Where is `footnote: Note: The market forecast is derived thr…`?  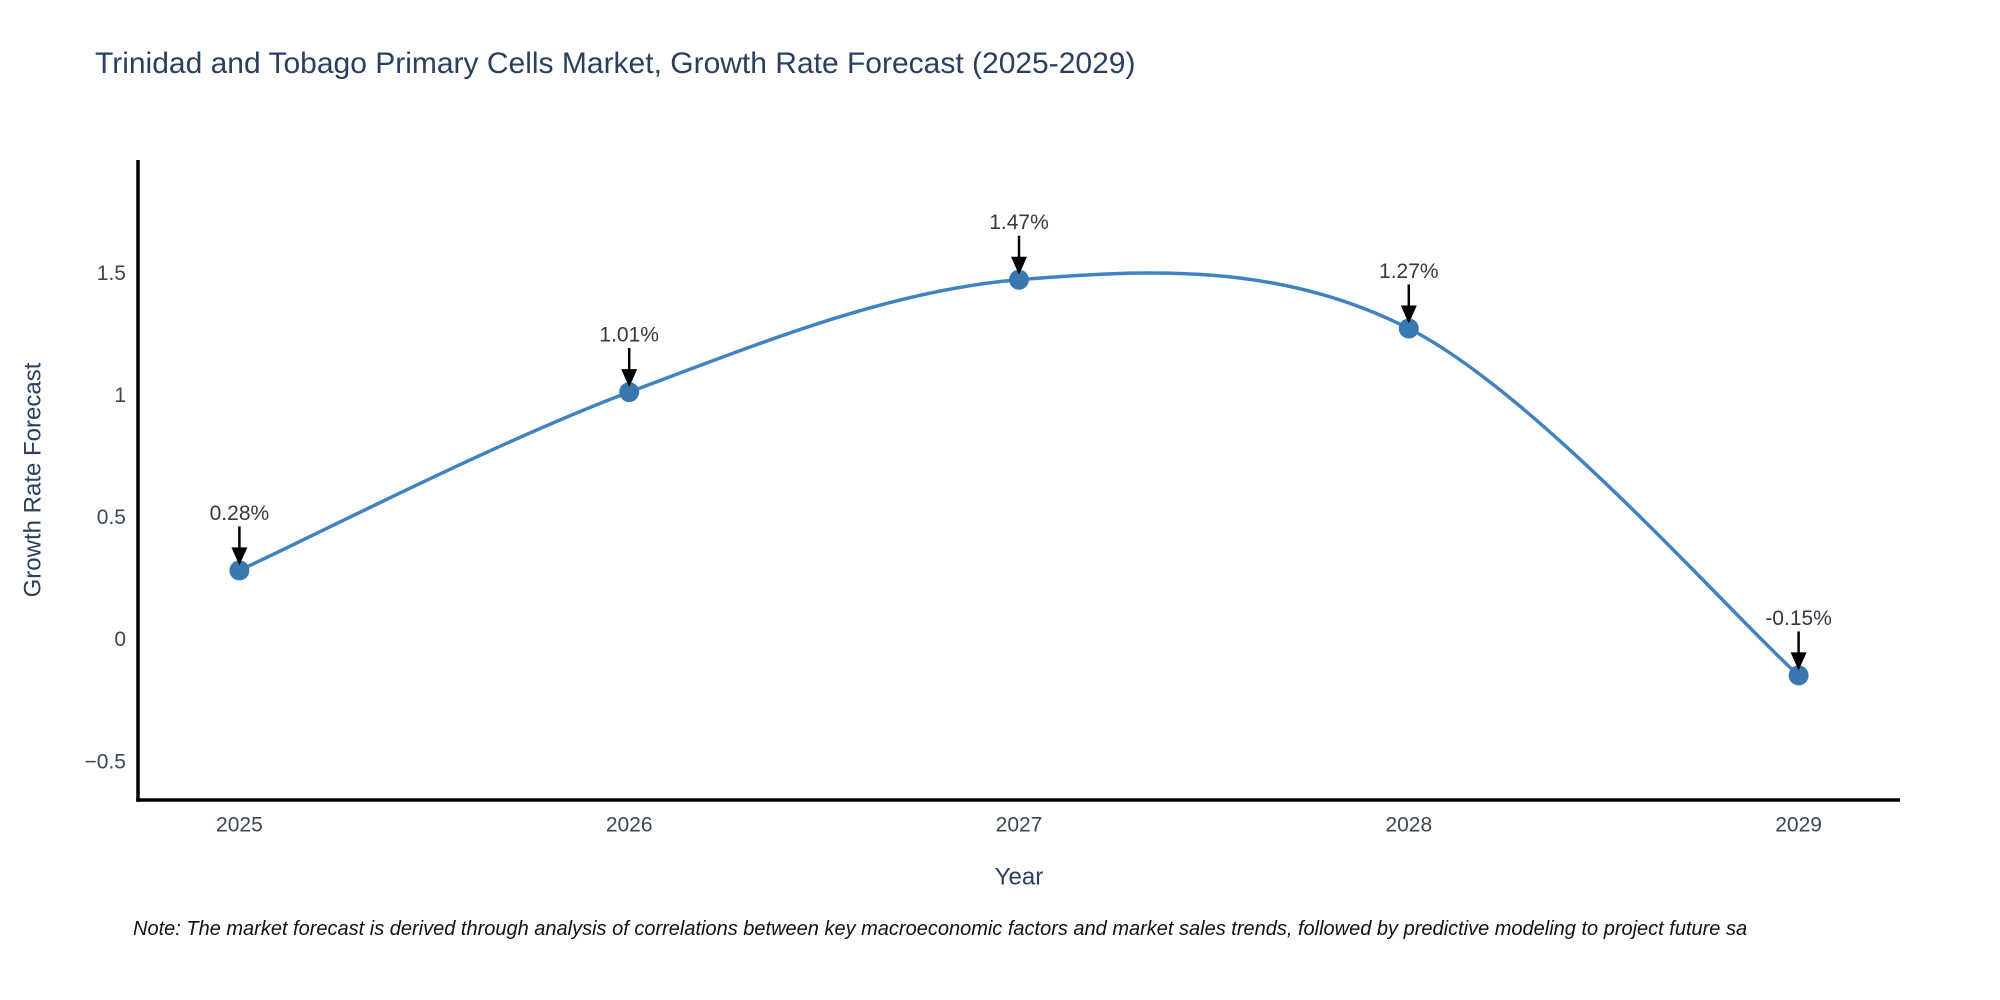
footnote: Note: The market forecast is derived thr… is located at coordinates (940, 929).